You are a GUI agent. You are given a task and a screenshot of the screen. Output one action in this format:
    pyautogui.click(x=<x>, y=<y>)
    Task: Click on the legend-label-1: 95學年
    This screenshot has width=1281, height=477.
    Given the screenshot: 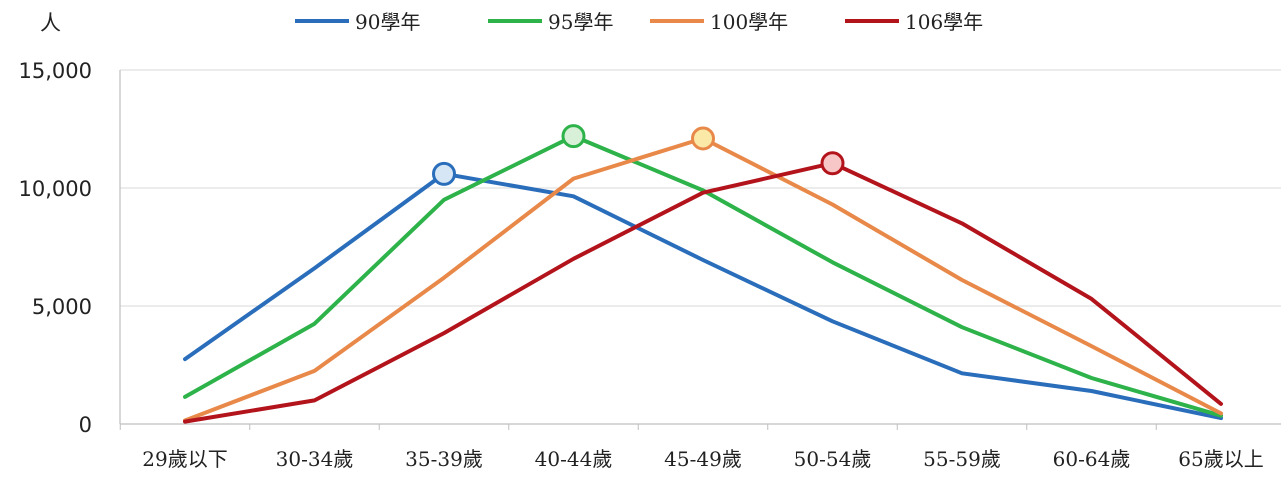 What is the action you would take?
    pyautogui.click(x=580, y=22)
    